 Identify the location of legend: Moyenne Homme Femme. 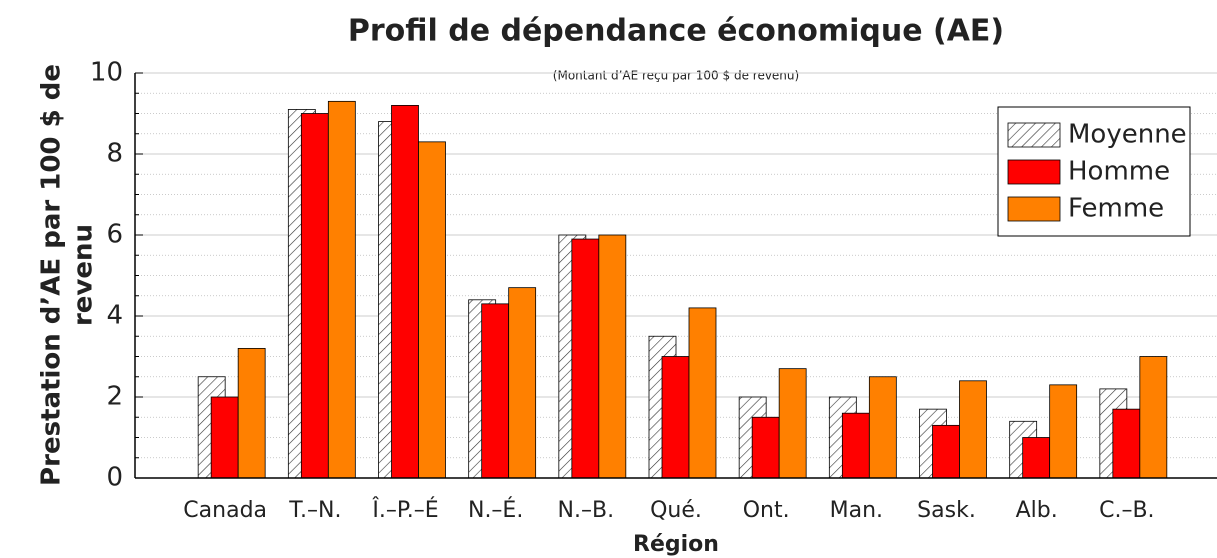
(1094, 171).